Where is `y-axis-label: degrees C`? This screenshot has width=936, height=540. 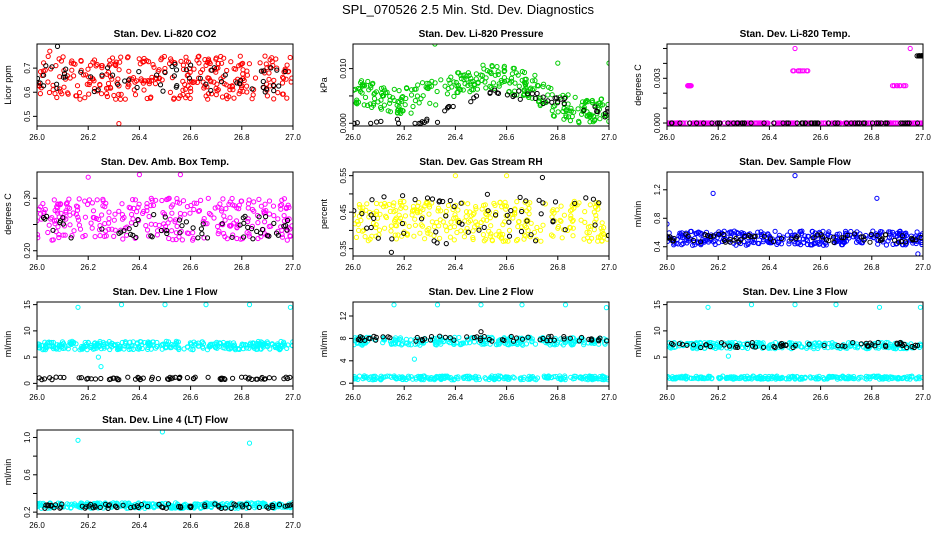
y-axis-label: degrees C is located at coordinates (638, 85).